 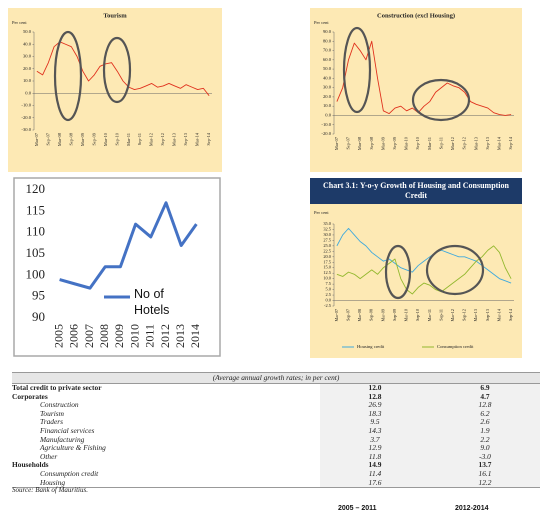 What do you see at coordinates (38, 295) in the screenshot?
I see `y-tick-label: 95` at bounding box center [38, 295].